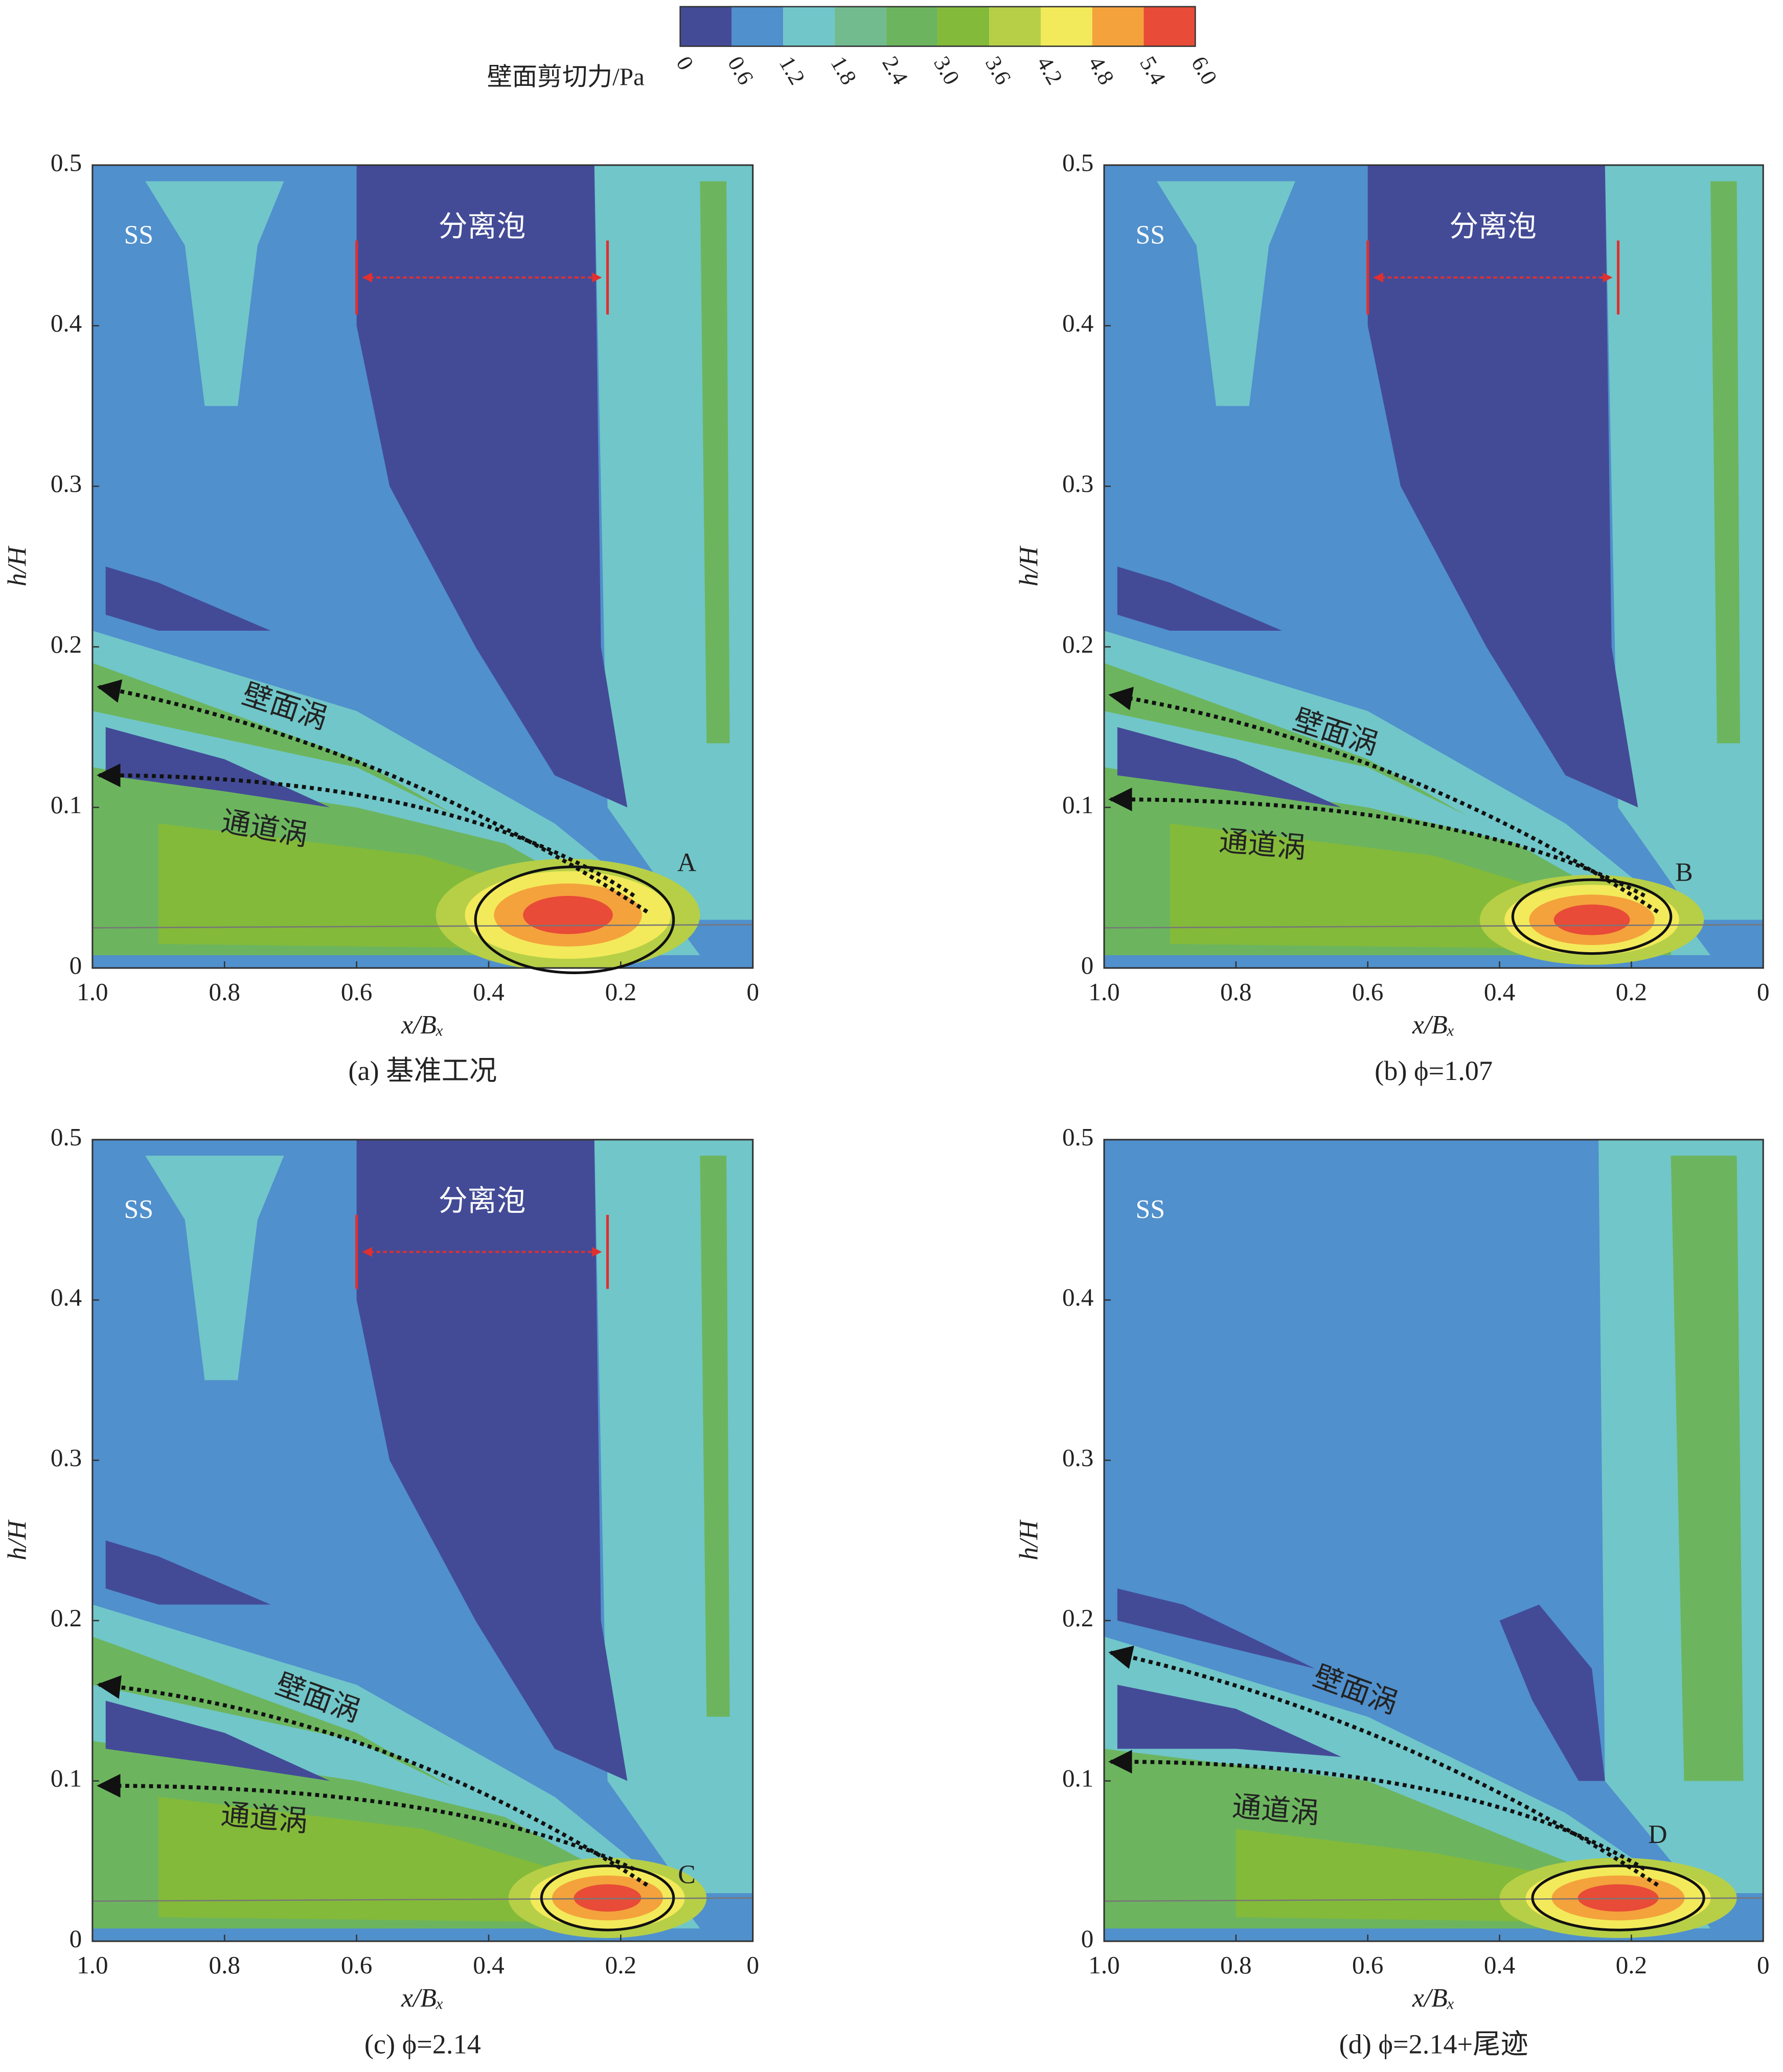 The width and height of the screenshot is (1783, 2072). I want to click on panel-caption: (a) 基准工况, so click(423, 1070).